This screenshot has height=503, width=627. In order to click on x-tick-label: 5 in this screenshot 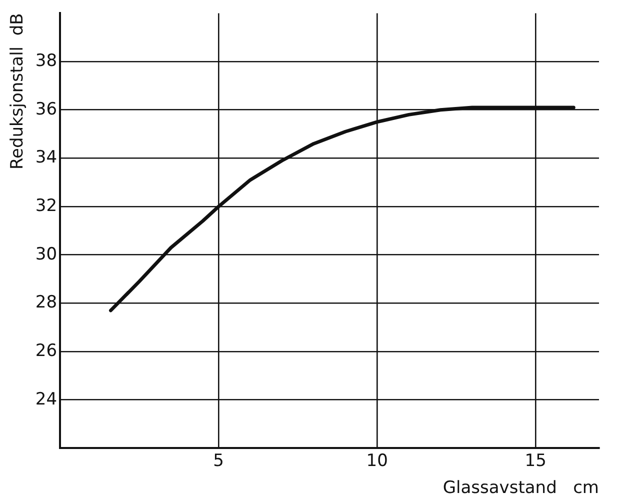, I will do `click(218, 460)`.